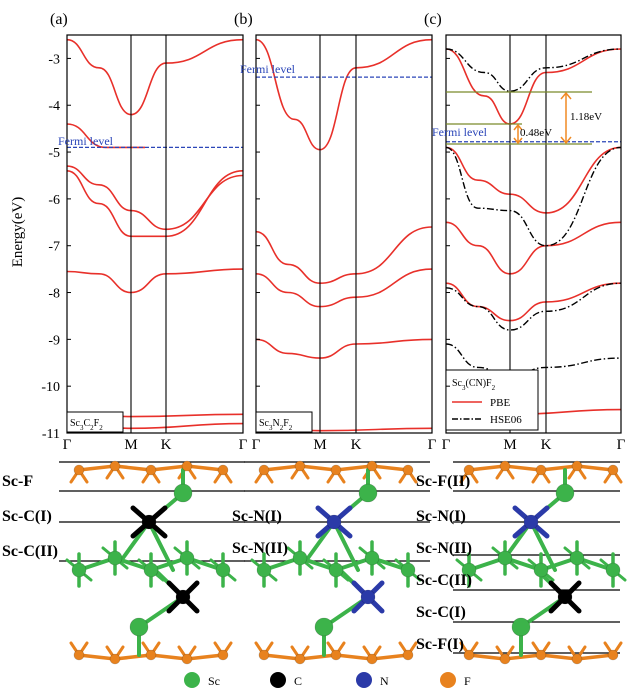 Image resolution: width=630 pixels, height=689 pixels. What do you see at coordinates (536, 133) in the screenshot?
I see `gap-small-label: 0.48eV` at bounding box center [536, 133].